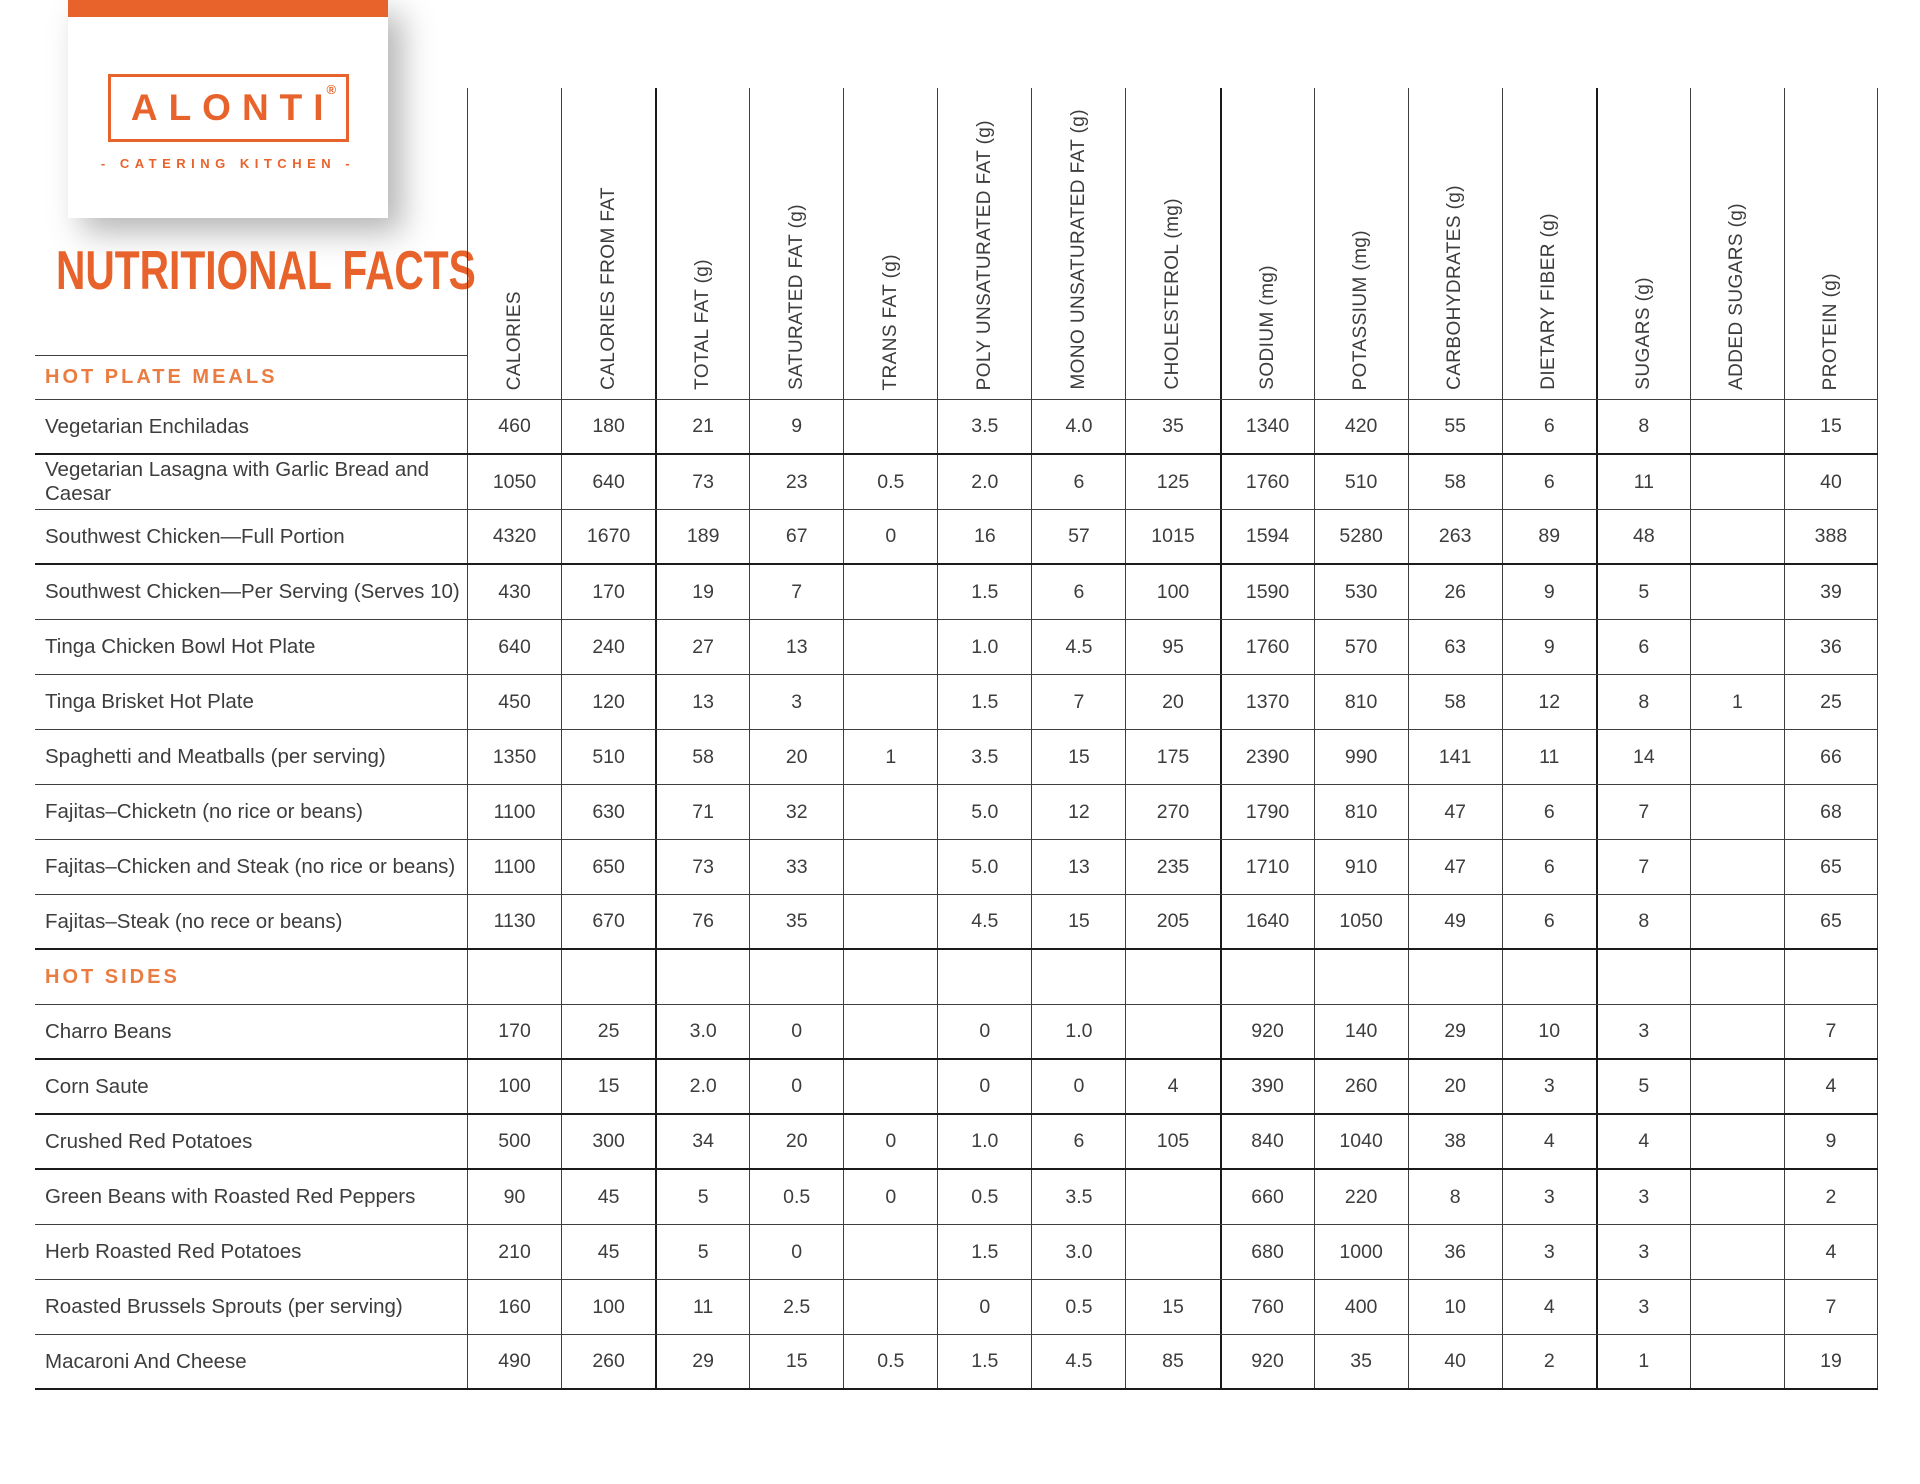 This screenshot has width=1920, height=1484. What do you see at coordinates (180, 646) in the screenshot?
I see `food-name: Tinga Chicken Bowl Hot Plate` at bounding box center [180, 646].